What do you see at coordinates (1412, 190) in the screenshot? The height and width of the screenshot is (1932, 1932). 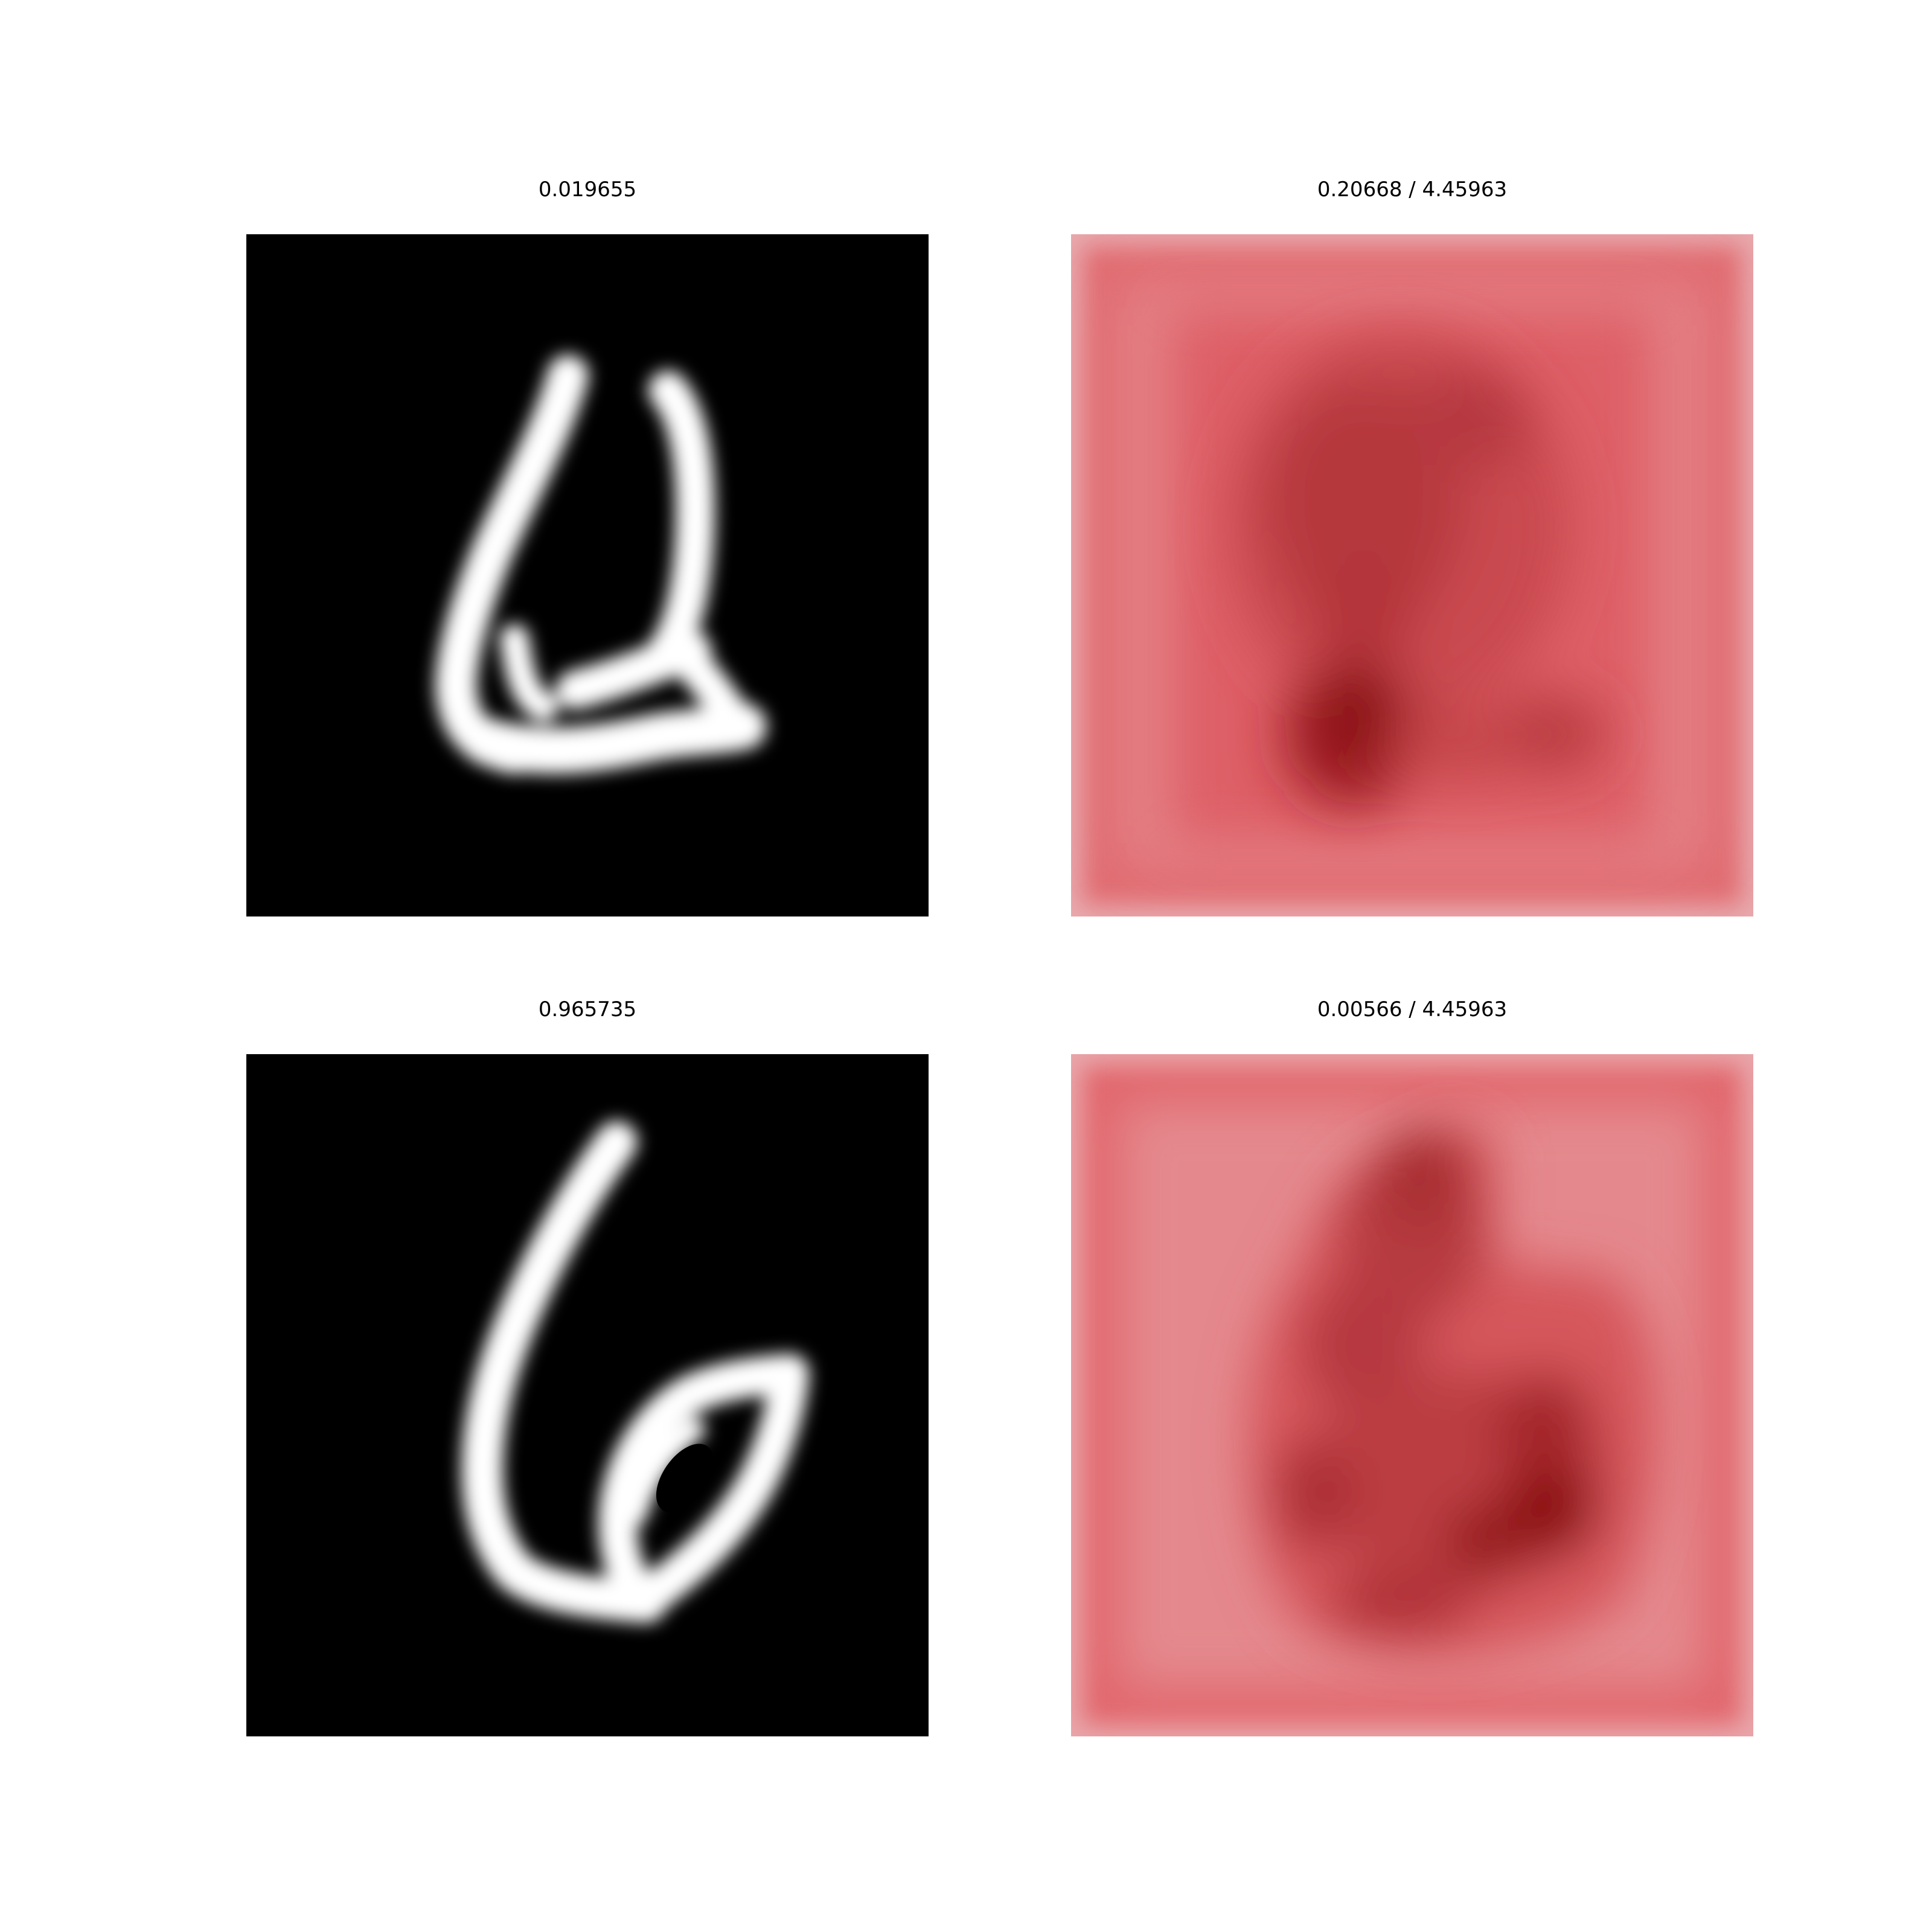 I see `panel-title-heatmap-1: 0.20668 / 4.45963` at bounding box center [1412, 190].